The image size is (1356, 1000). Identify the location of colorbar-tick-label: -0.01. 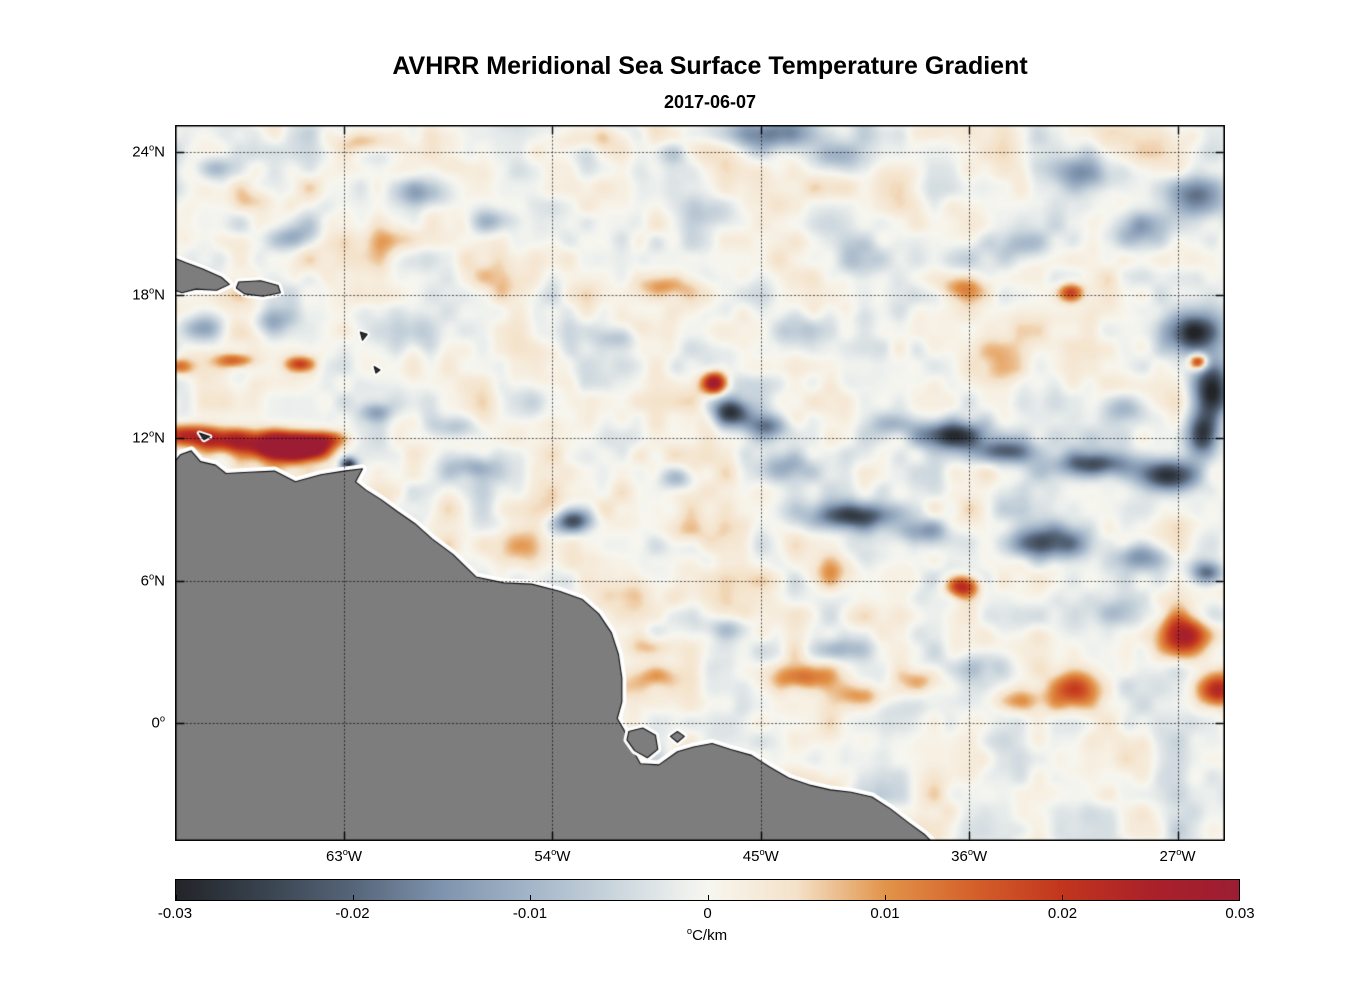
(530, 913).